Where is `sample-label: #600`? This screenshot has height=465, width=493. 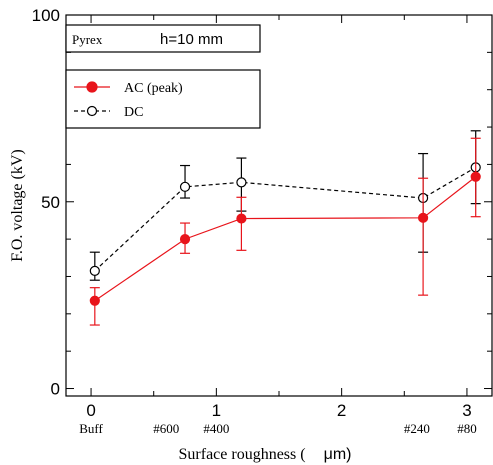
sample-label: #600 is located at coordinates (166, 428).